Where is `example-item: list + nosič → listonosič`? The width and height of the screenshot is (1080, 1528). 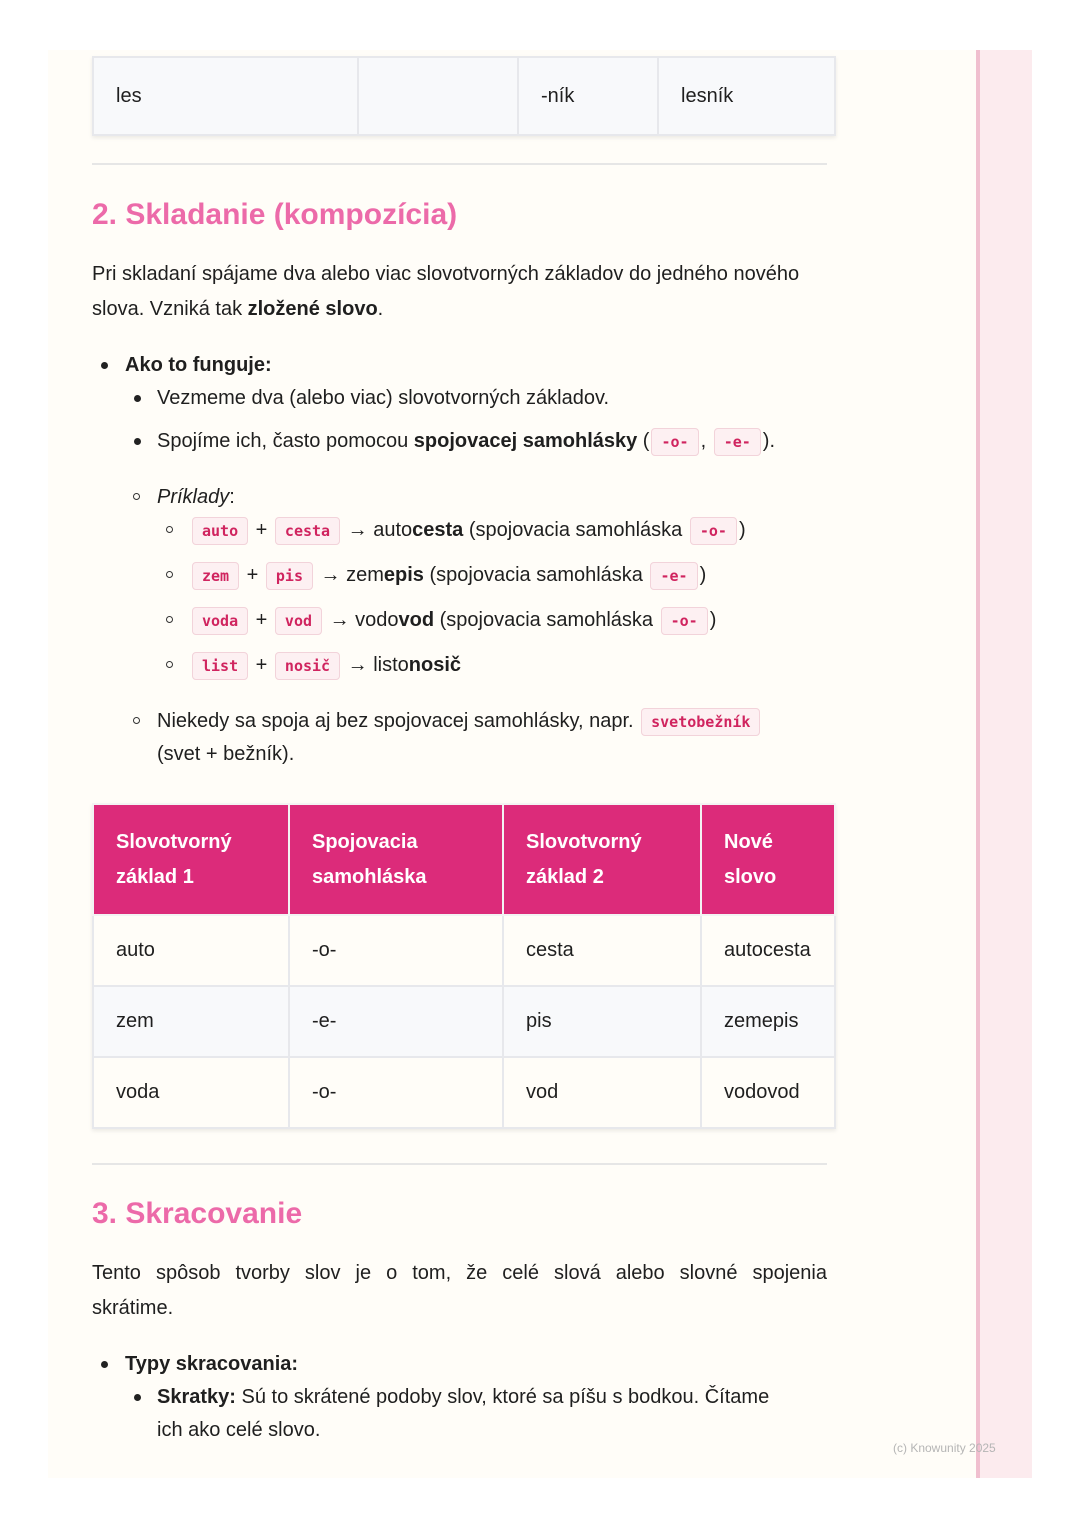 example-item: list + nosič → listonosič is located at coordinates (325, 665).